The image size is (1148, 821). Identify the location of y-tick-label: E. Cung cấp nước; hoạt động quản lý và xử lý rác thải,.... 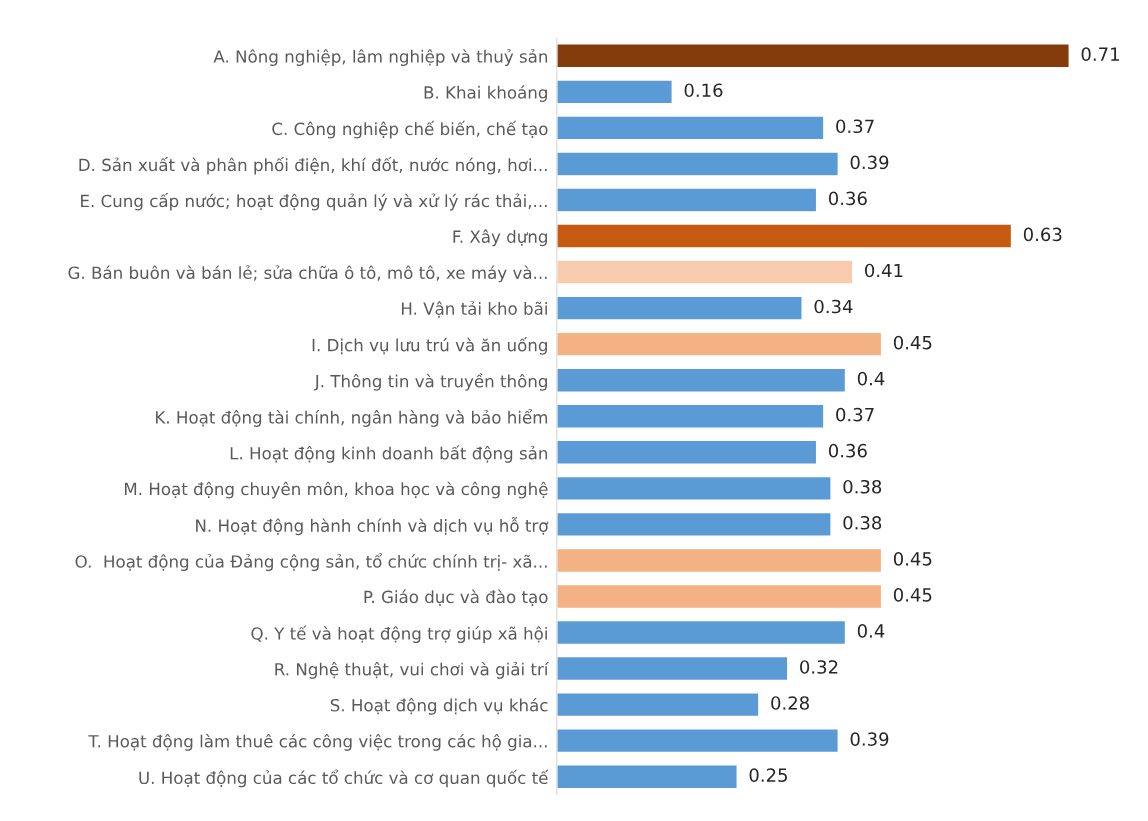
(314, 201).